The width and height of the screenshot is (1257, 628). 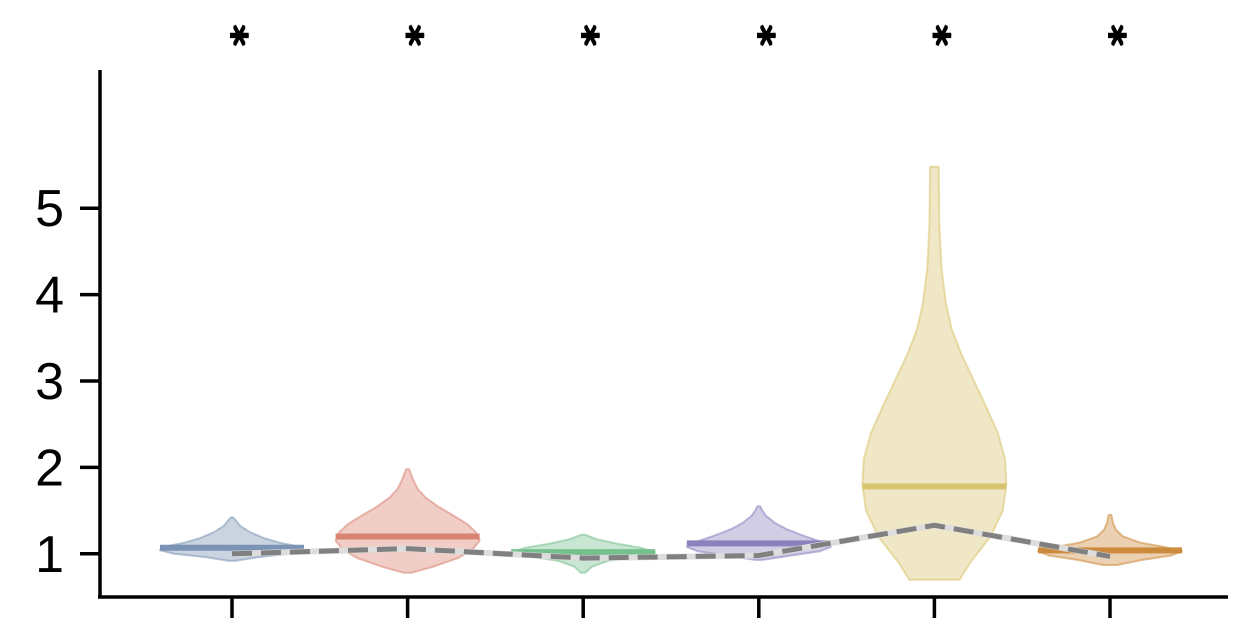 What do you see at coordinates (49, 555) in the screenshot?
I see `y-tick-label-1: 1` at bounding box center [49, 555].